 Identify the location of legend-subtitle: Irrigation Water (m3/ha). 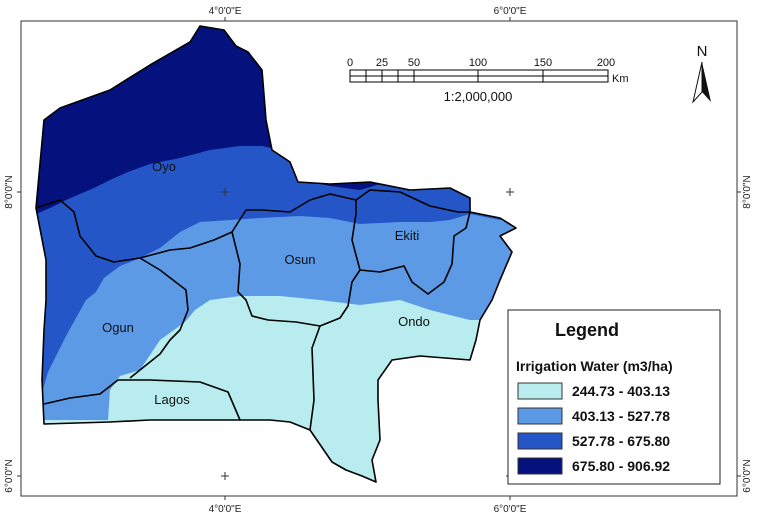
(594, 366).